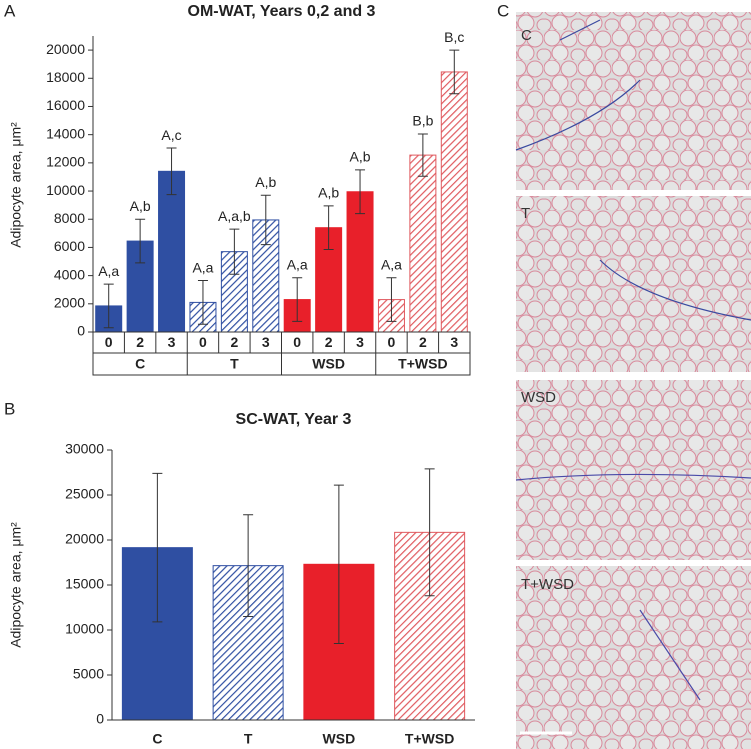 The width and height of the screenshot is (751, 749). I want to click on panel-label: A, so click(10, 10).